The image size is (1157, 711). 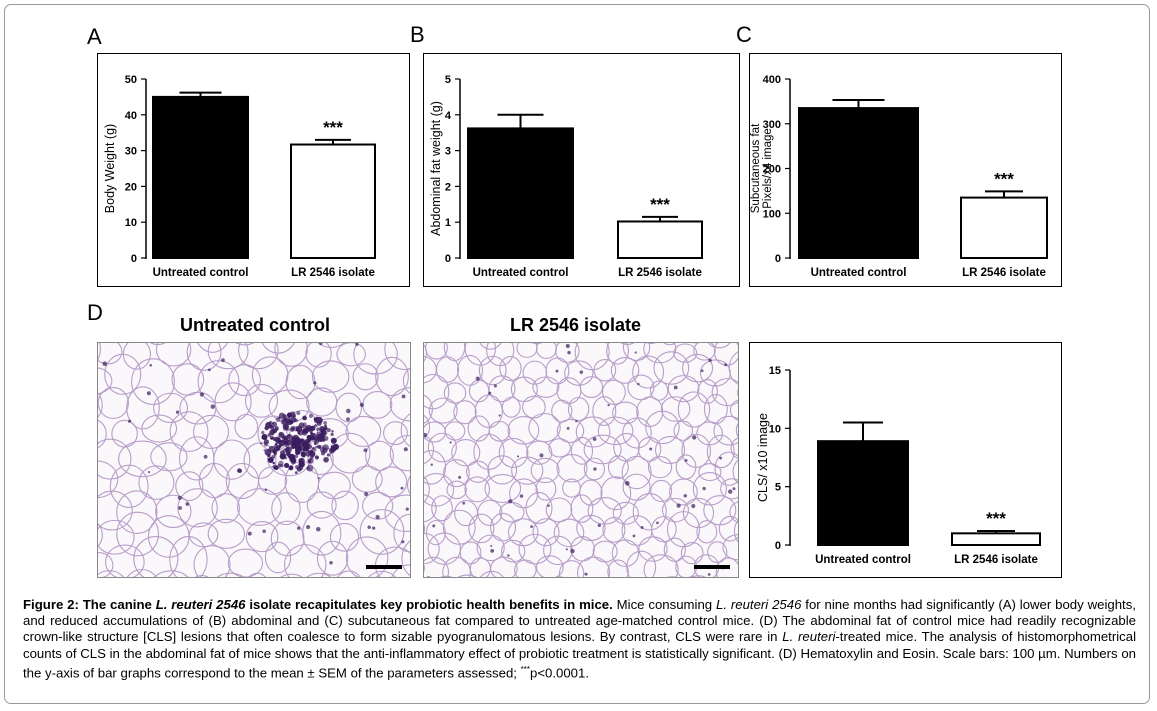 I want to click on y-tick-label: 10, so click(x=775, y=429).